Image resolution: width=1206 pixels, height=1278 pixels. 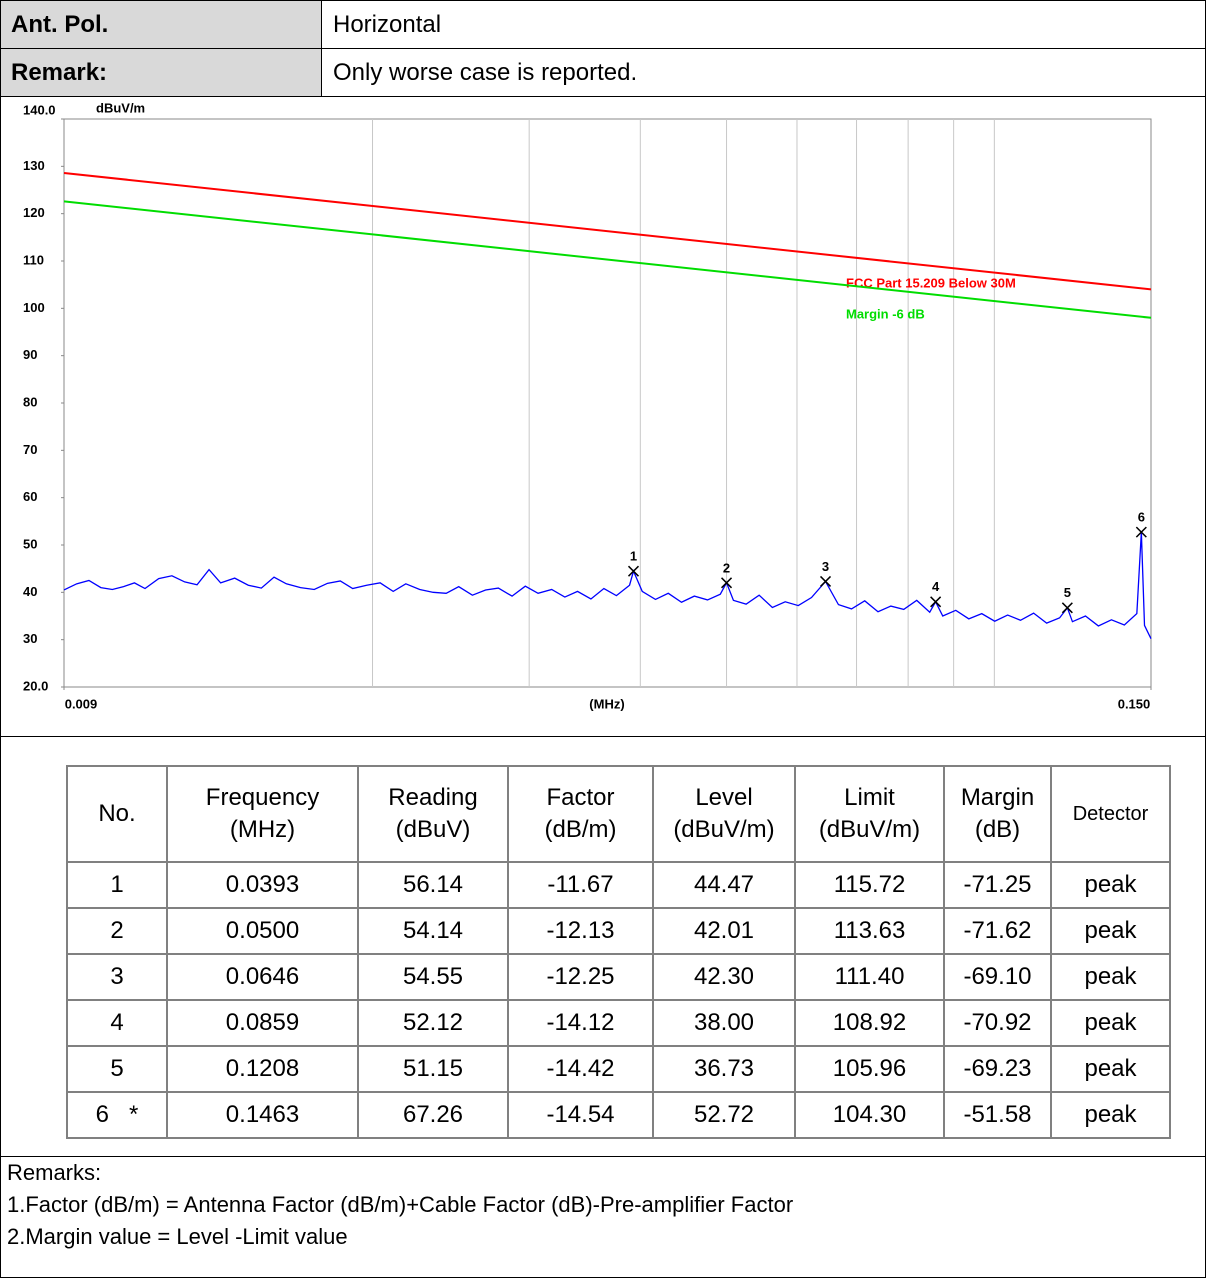 What do you see at coordinates (724, 1069) in the screenshot?
I see `table-cell: 36.73` at bounding box center [724, 1069].